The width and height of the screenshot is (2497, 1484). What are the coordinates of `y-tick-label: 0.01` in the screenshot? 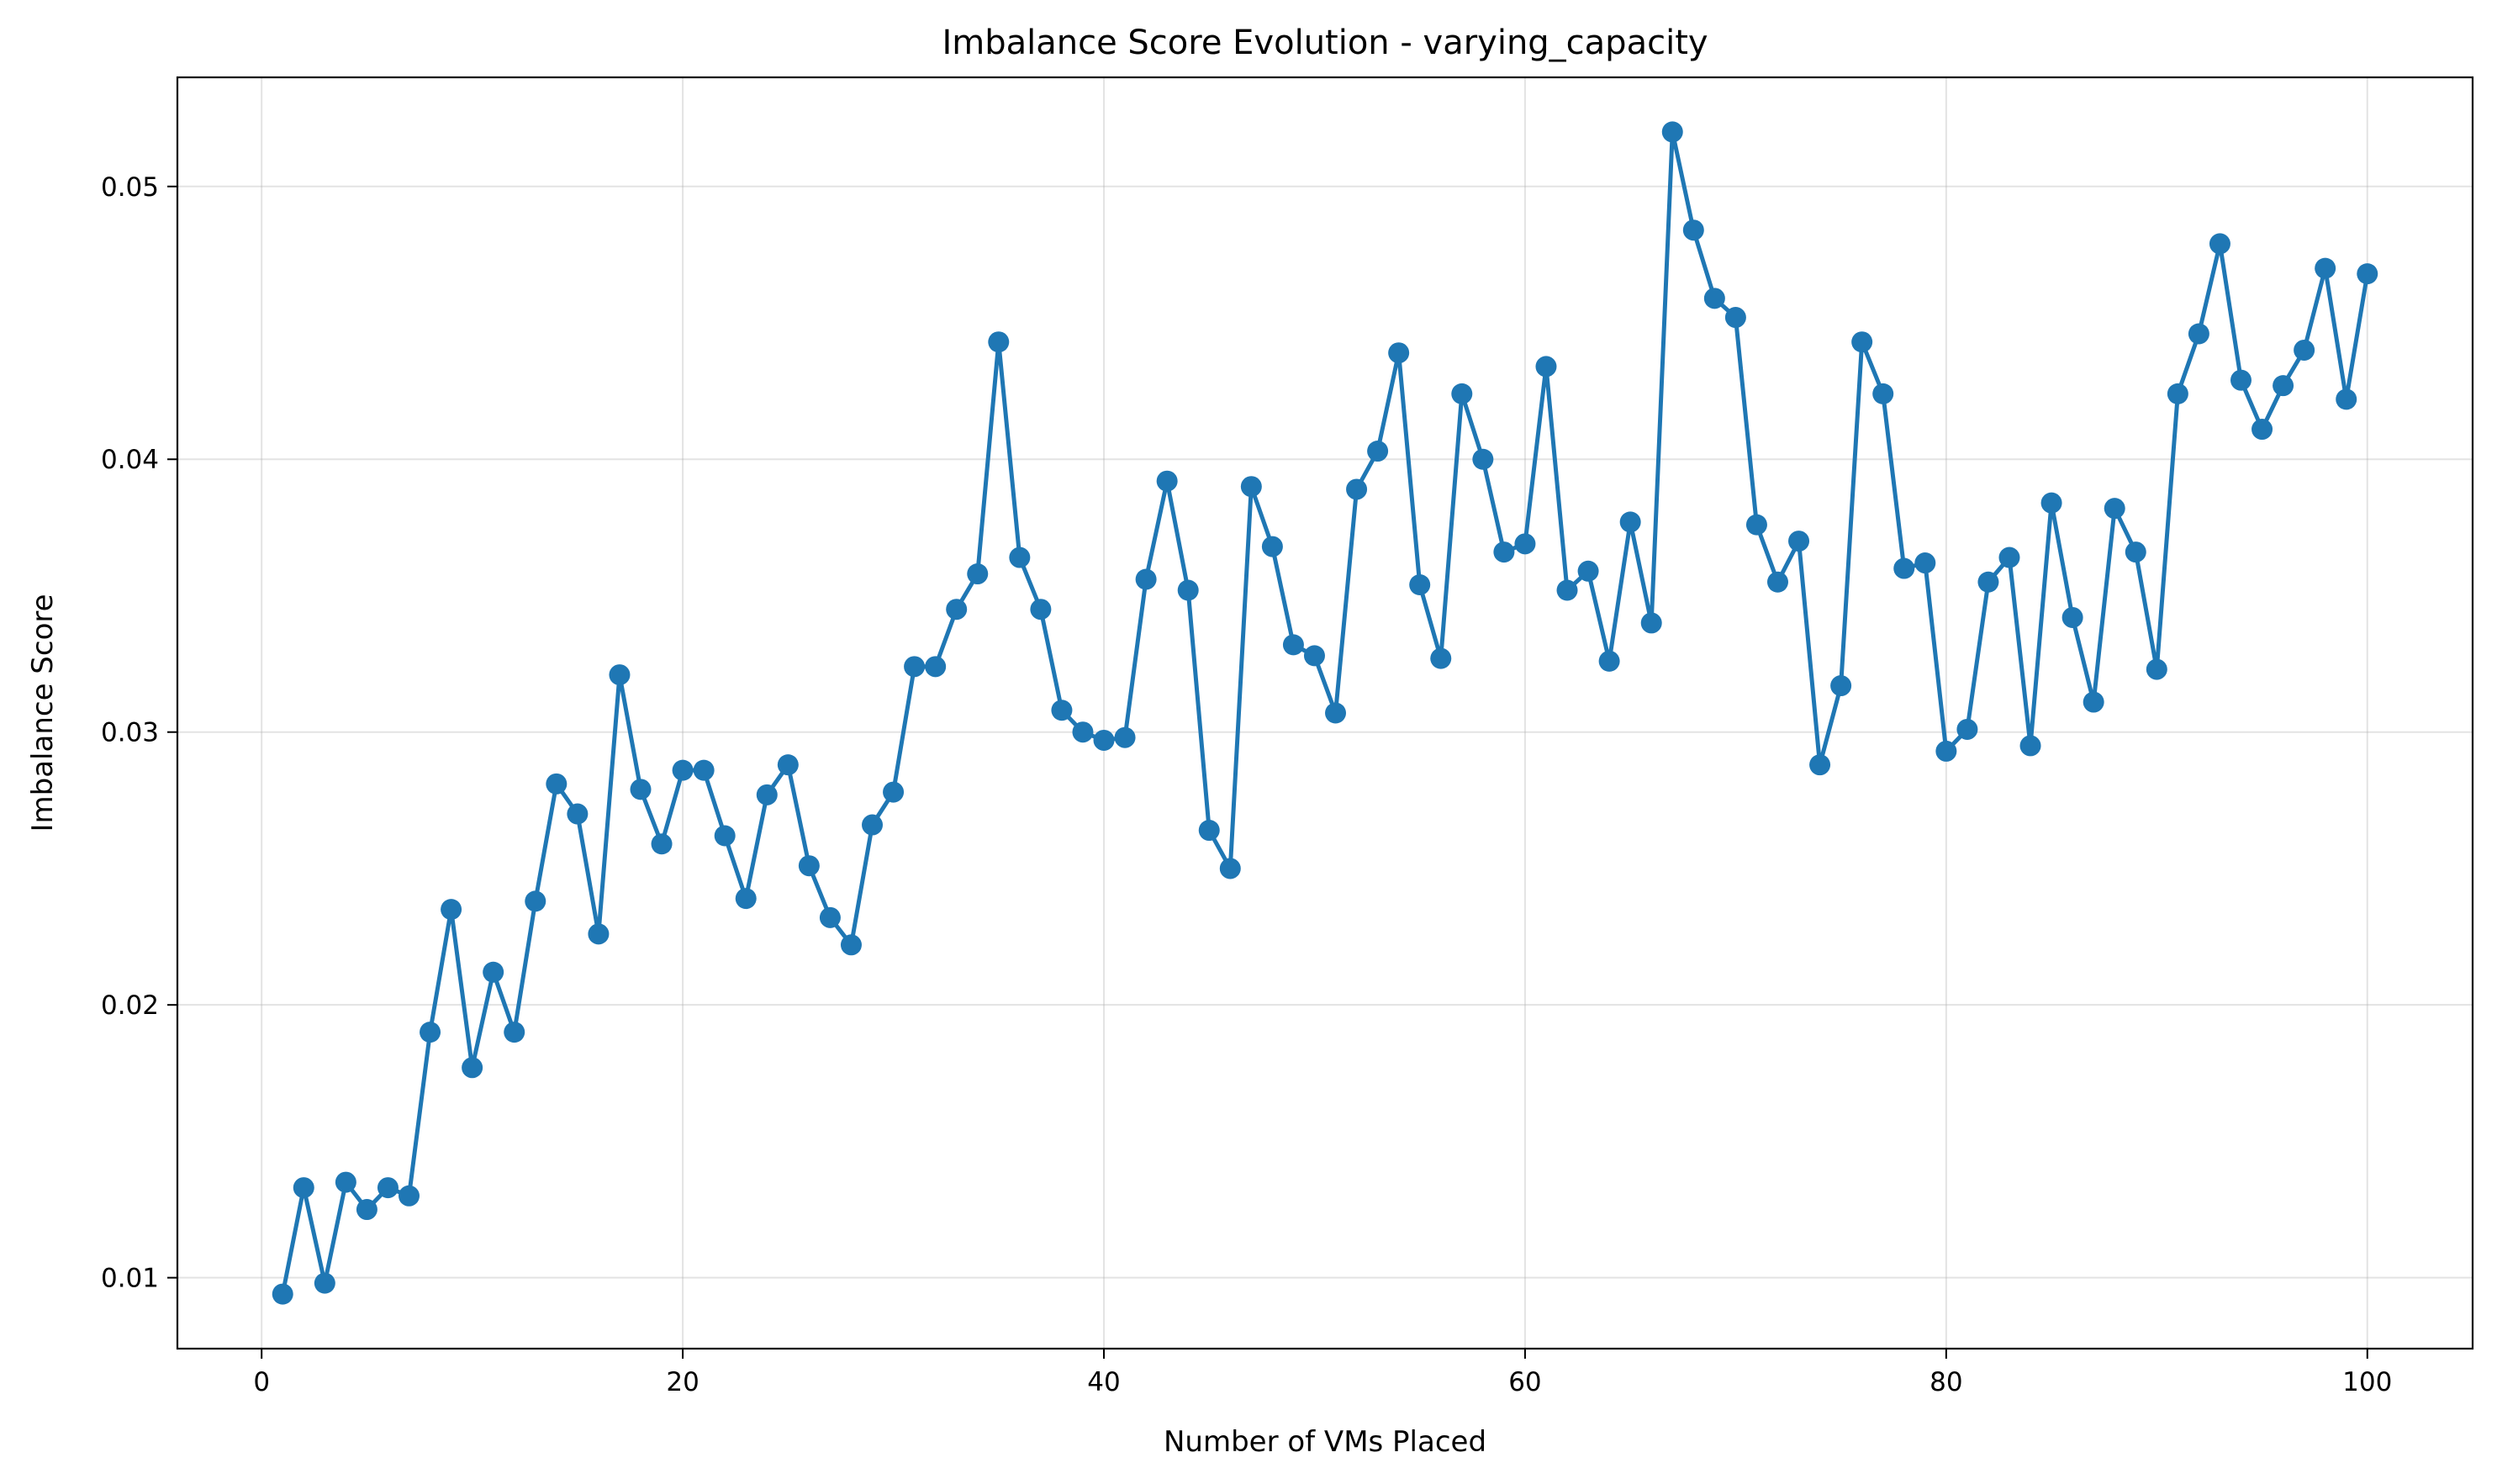 It's located at (130, 1279).